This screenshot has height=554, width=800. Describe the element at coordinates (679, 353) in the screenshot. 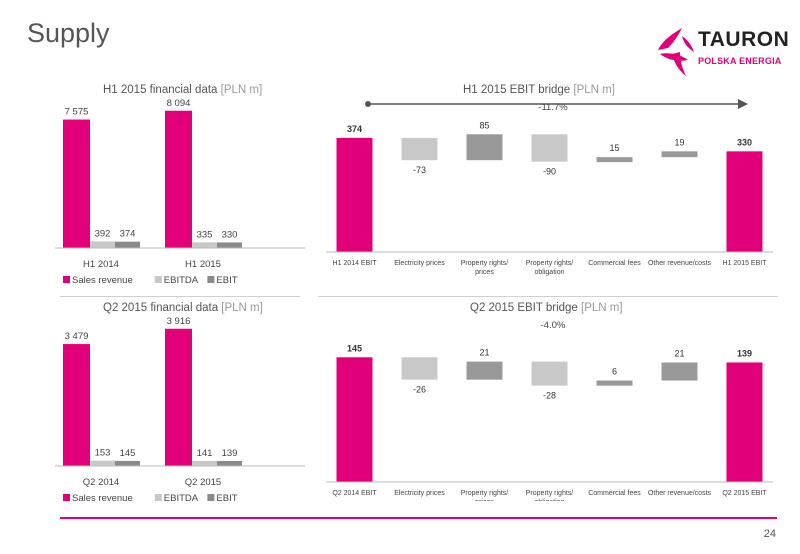

I see `q2-bridge-value-label-6: 21` at that location.